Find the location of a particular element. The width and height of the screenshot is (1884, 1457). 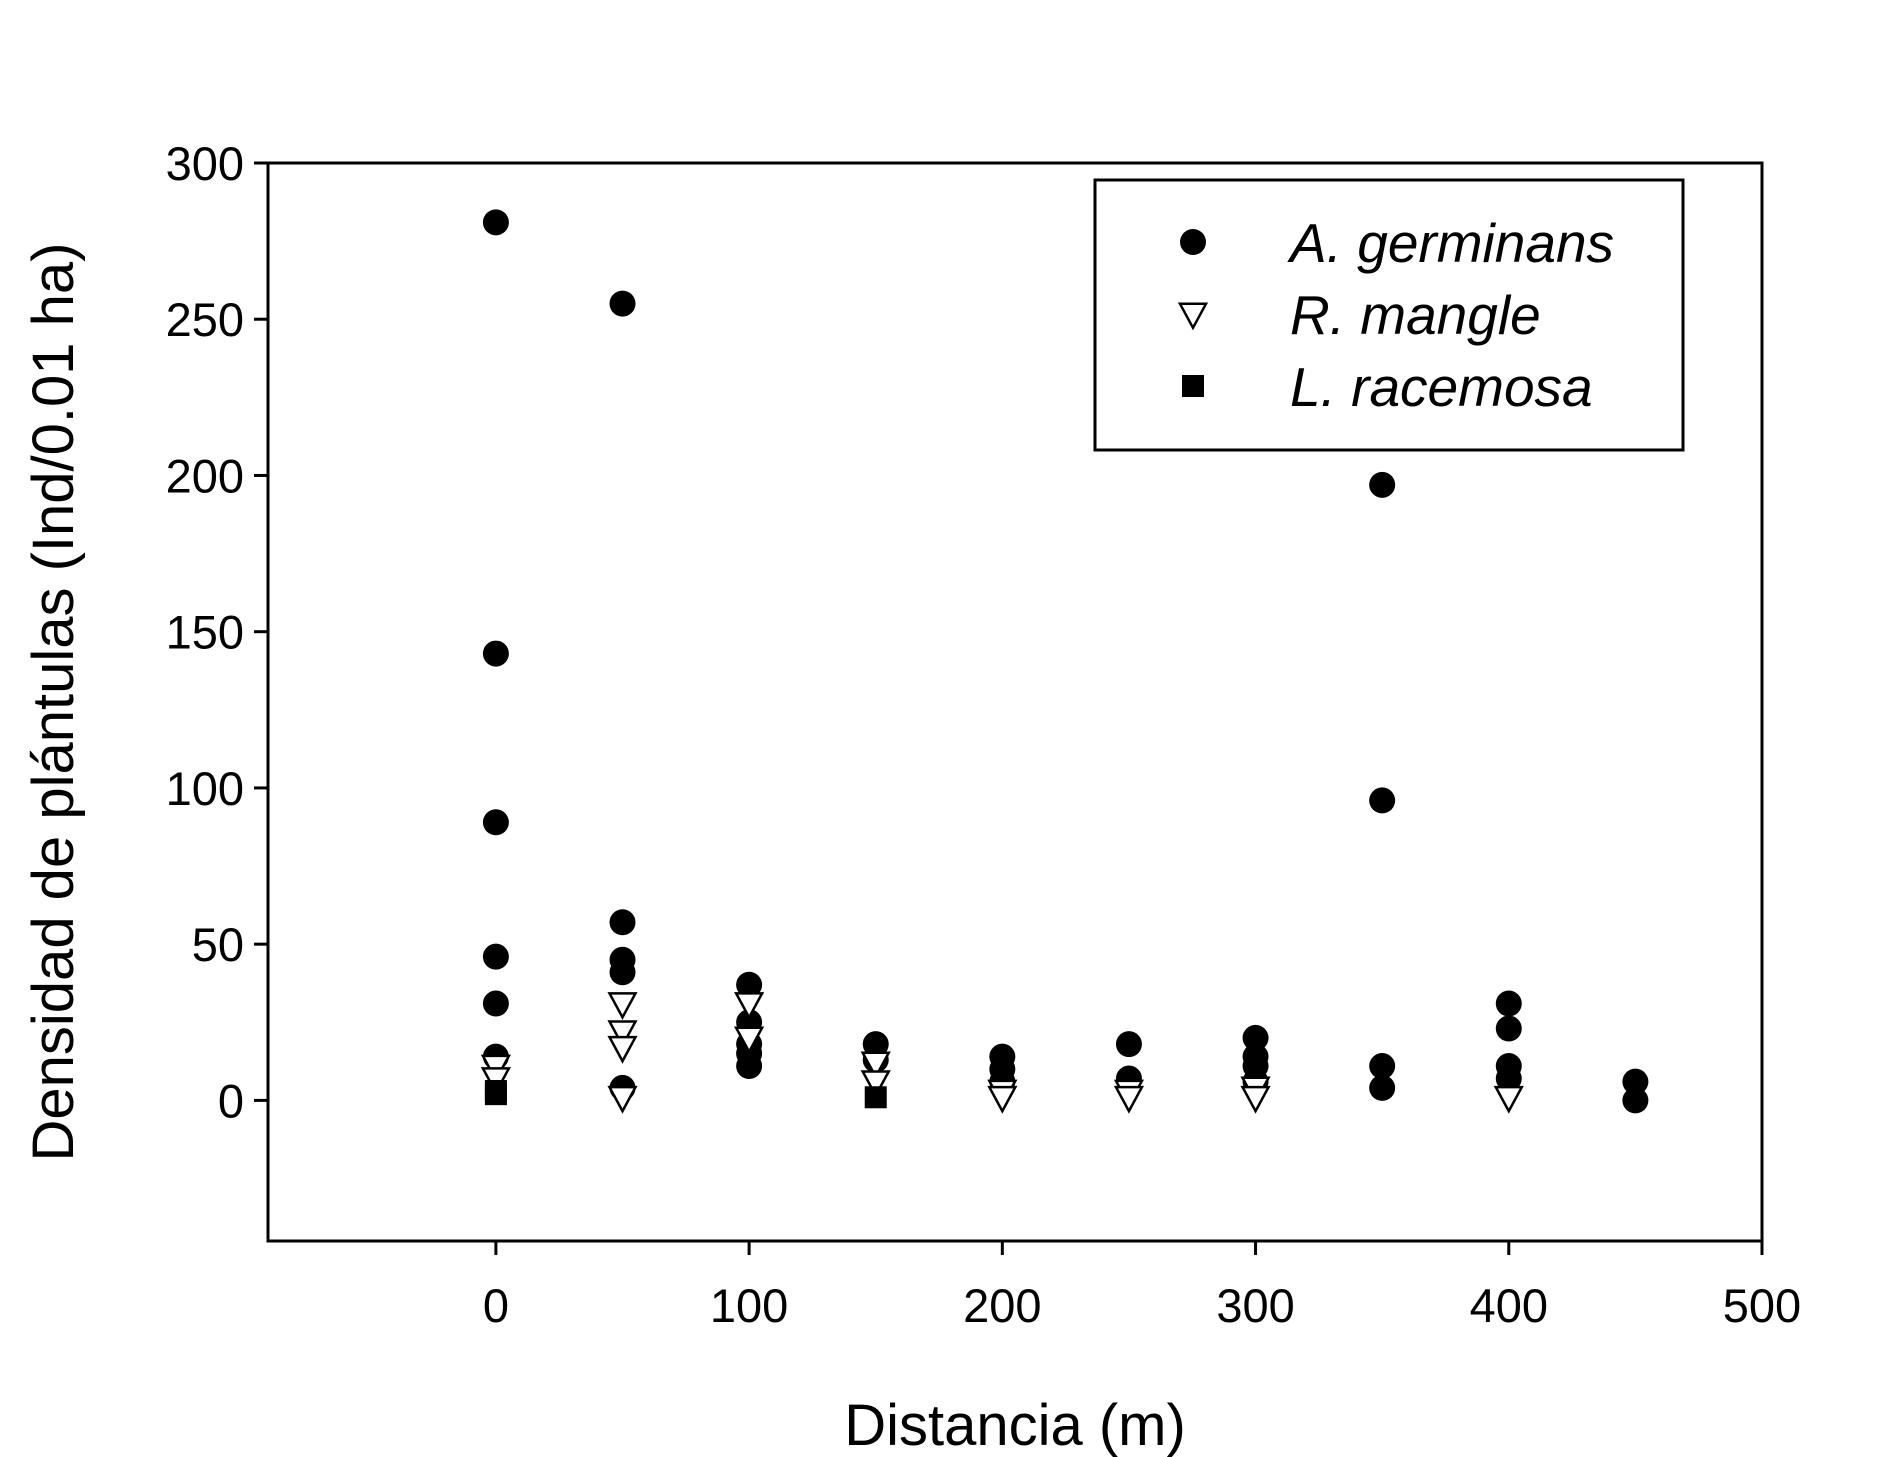

y-tick-label: 150 is located at coordinates (205, 632).